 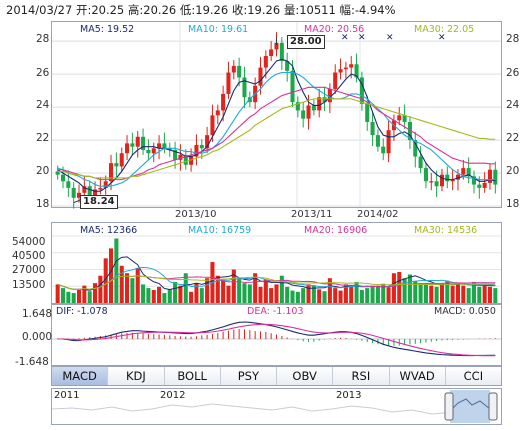 I want to click on volume-ma5-line, so click(x=276, y=273).